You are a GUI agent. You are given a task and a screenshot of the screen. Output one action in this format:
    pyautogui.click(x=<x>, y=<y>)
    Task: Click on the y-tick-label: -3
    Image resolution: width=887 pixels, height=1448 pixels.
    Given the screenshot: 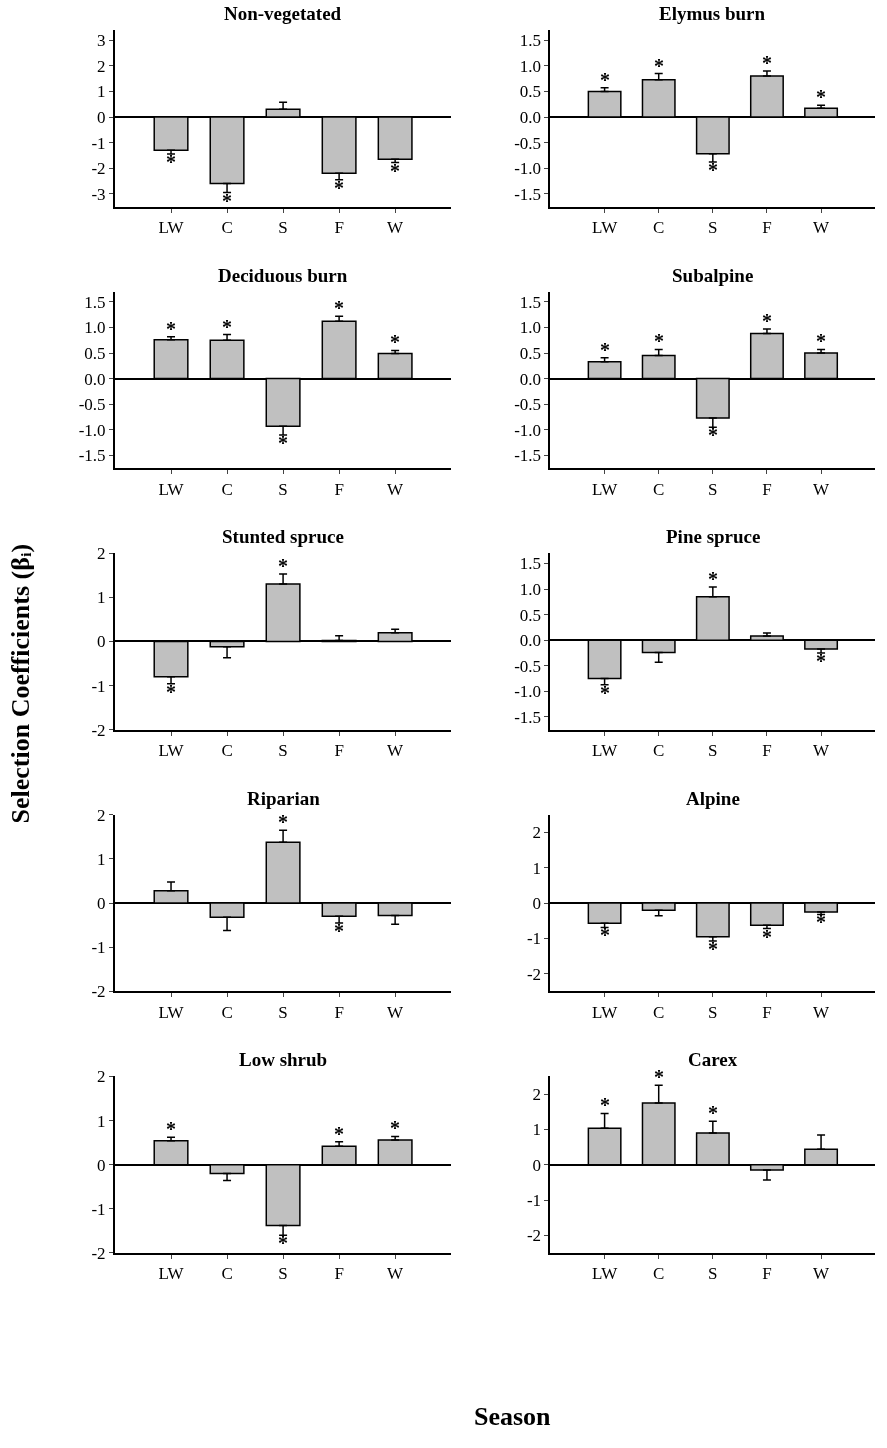 What is the action you would take?
    pyautogui.click(x=98, y=194)
    